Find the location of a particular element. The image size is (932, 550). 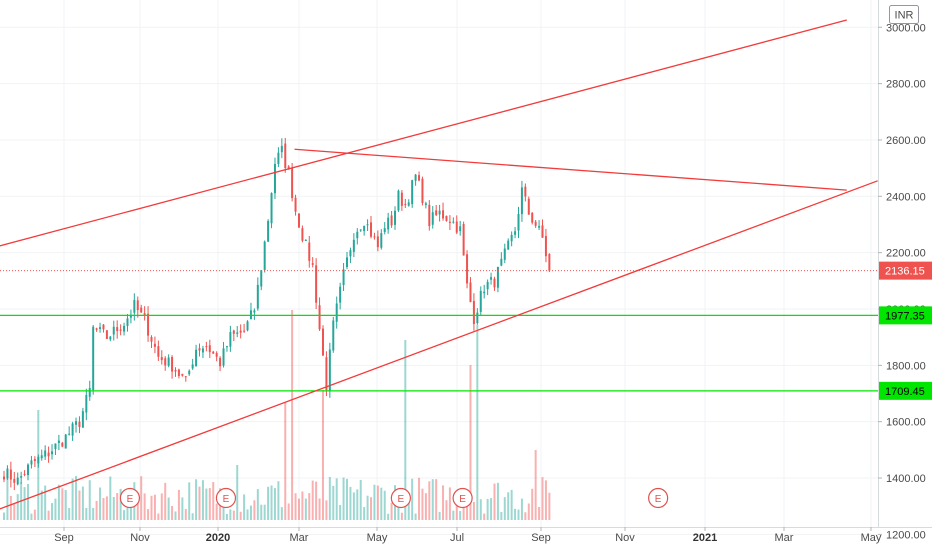

currency-badge-label: INR is located at coordinates (904, 16).